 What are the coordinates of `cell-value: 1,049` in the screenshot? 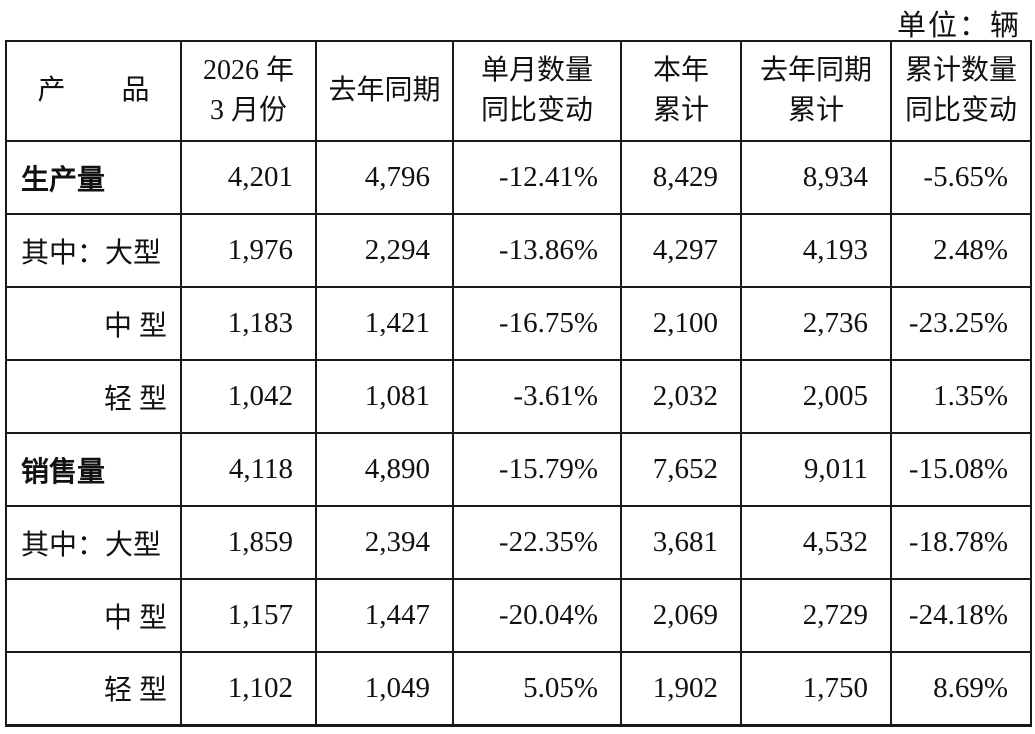 It's located at (384, 688).